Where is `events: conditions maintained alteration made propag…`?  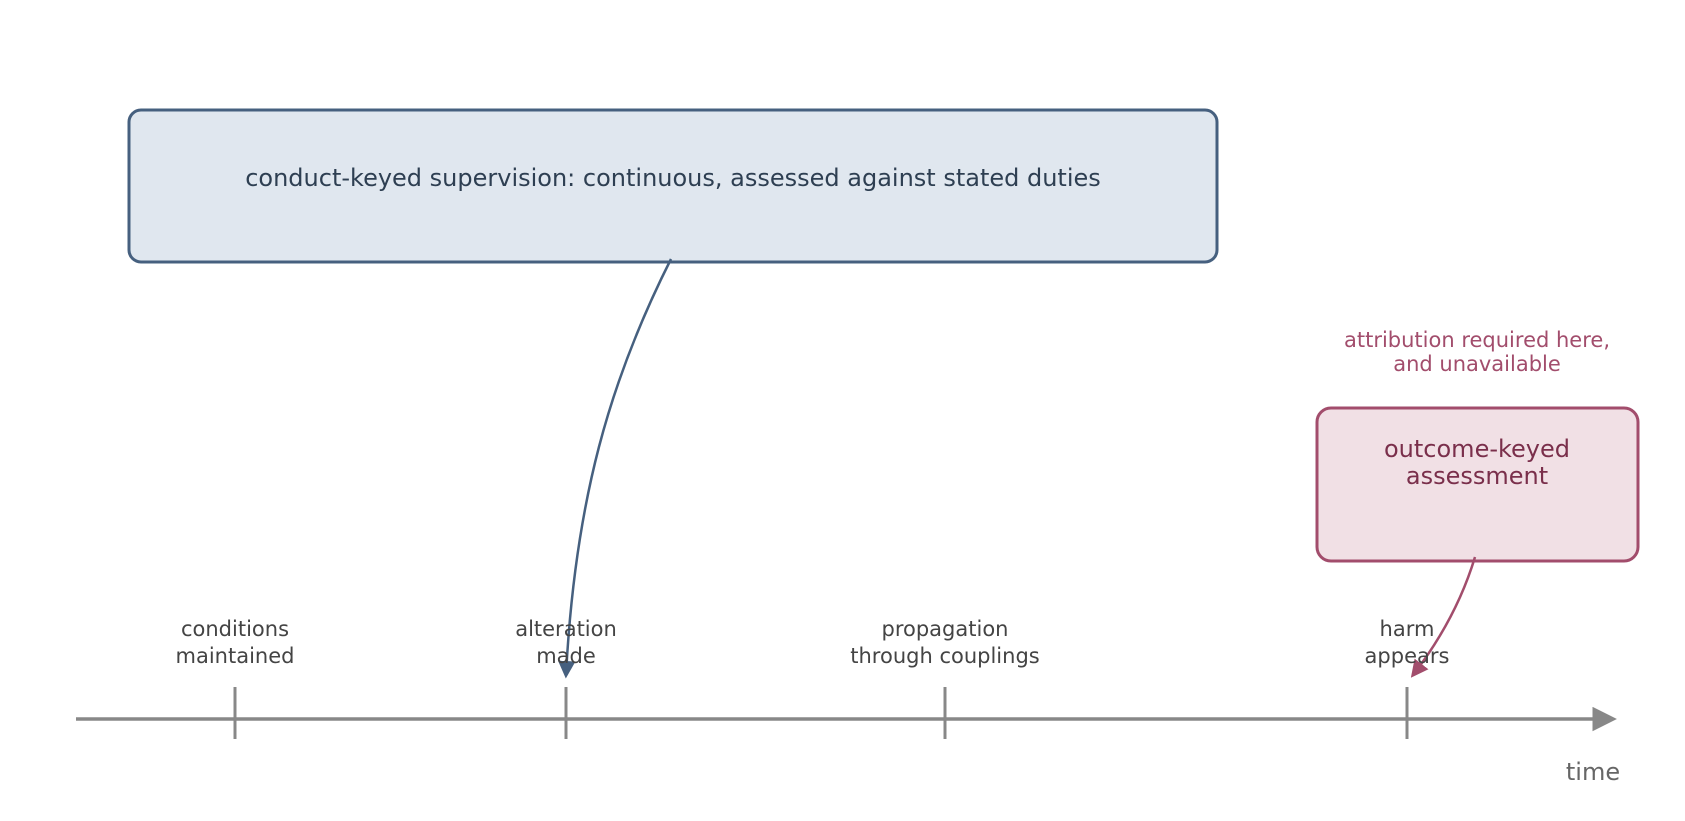 events: conditions maintained alteration made propag… is located at coordinates (813, 678).